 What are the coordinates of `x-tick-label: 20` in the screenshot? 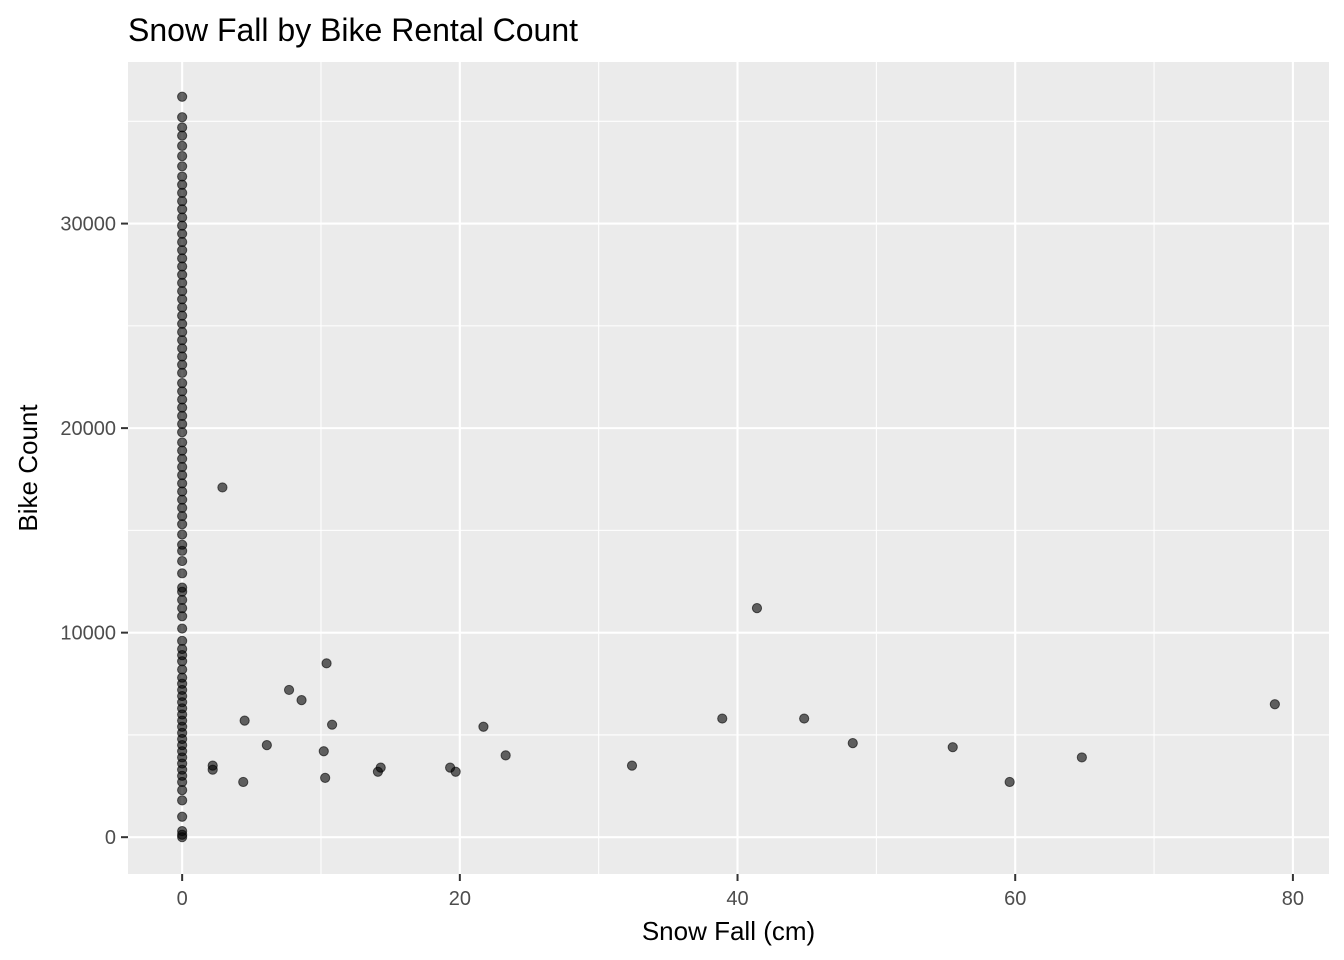 It's located at (460, 899).